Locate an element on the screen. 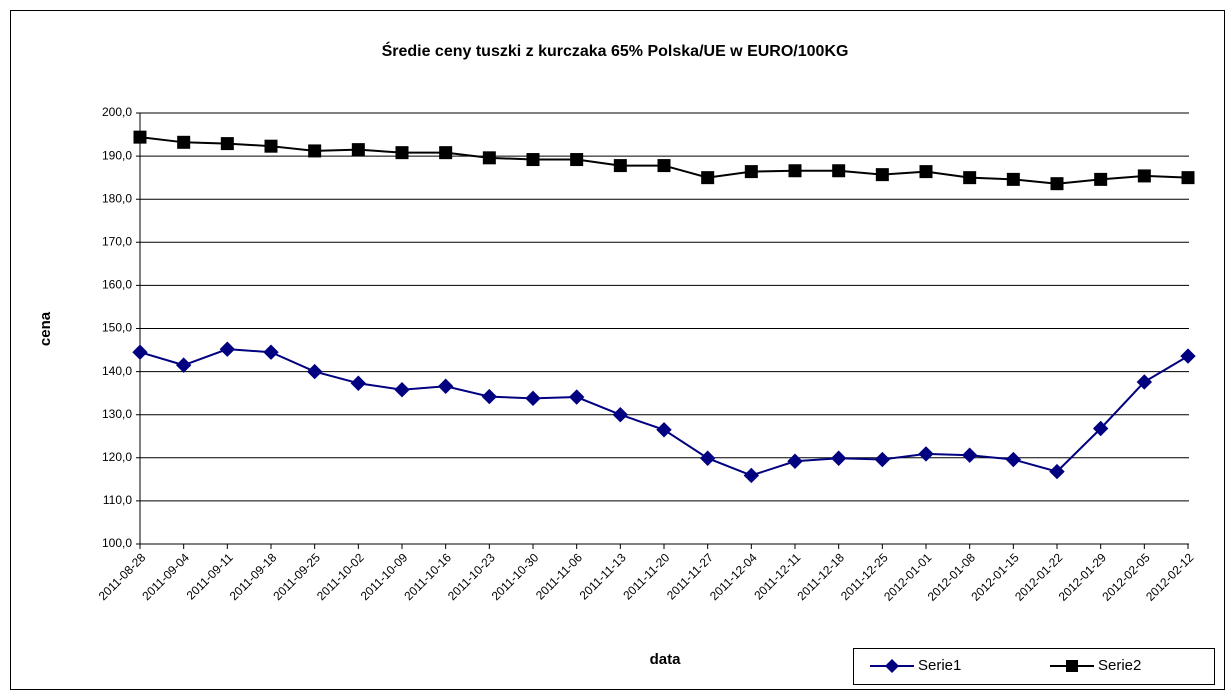  y-tick-label: 120,0 is located at coordinates (117, 457).